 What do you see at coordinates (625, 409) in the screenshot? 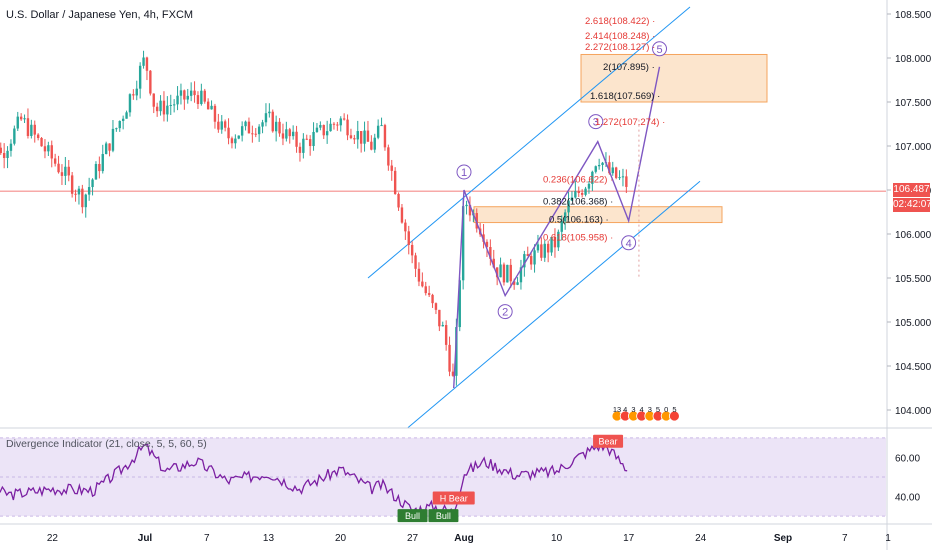
I see `event-marker-label: 4` at bounding box center [625, 409].